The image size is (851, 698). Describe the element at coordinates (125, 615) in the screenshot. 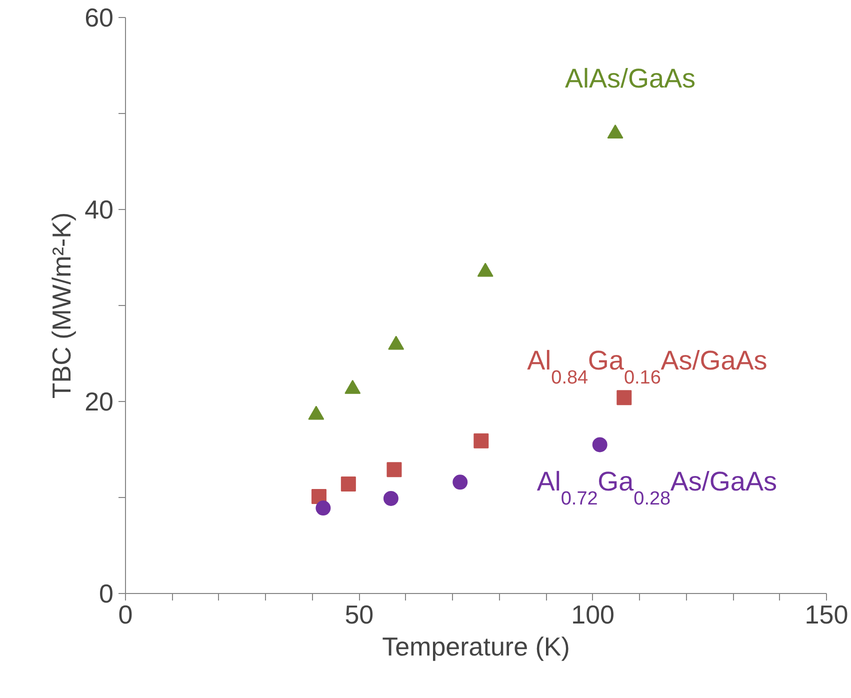

I see `x-tick-label: 0` at that location.